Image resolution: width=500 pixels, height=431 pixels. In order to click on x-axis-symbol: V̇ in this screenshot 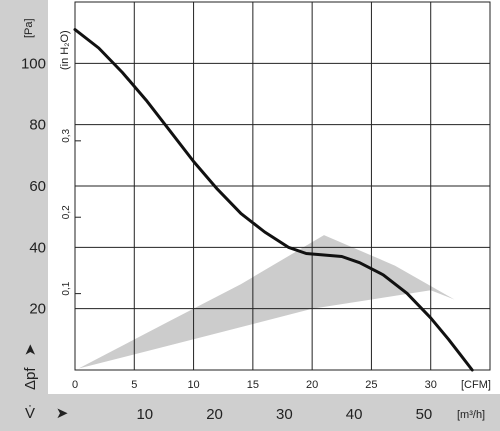, I will do `click(30, 413)`.